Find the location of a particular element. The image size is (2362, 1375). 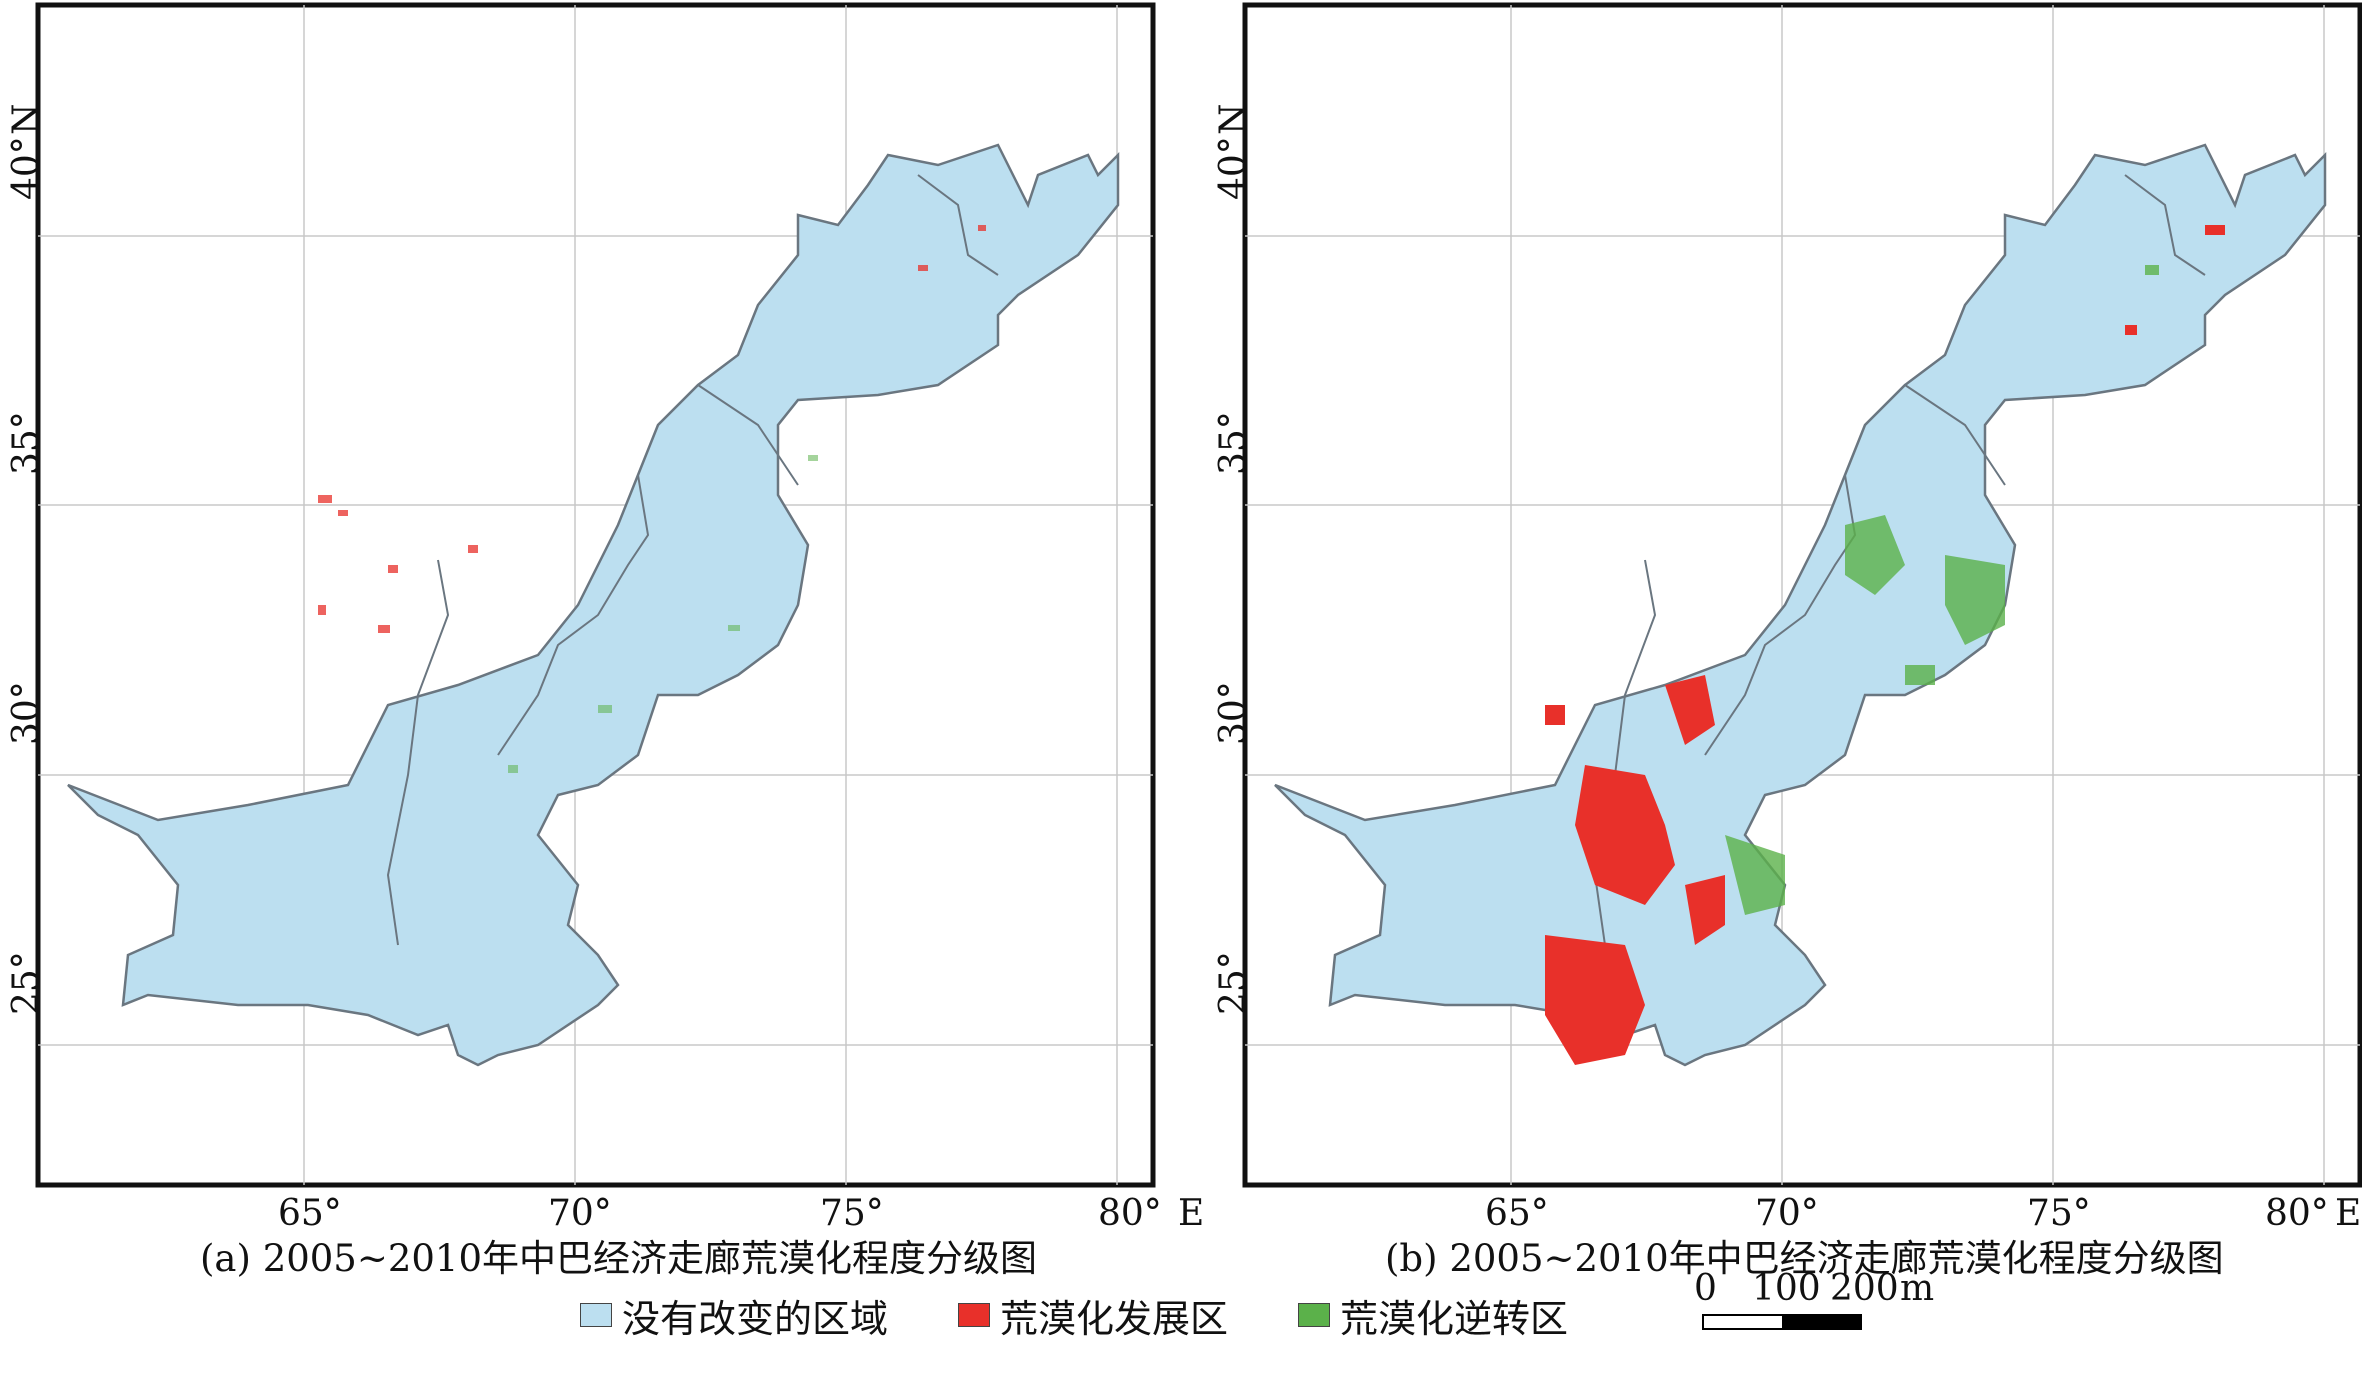

reversal-patches-b is located at coordinates (1942, 590).